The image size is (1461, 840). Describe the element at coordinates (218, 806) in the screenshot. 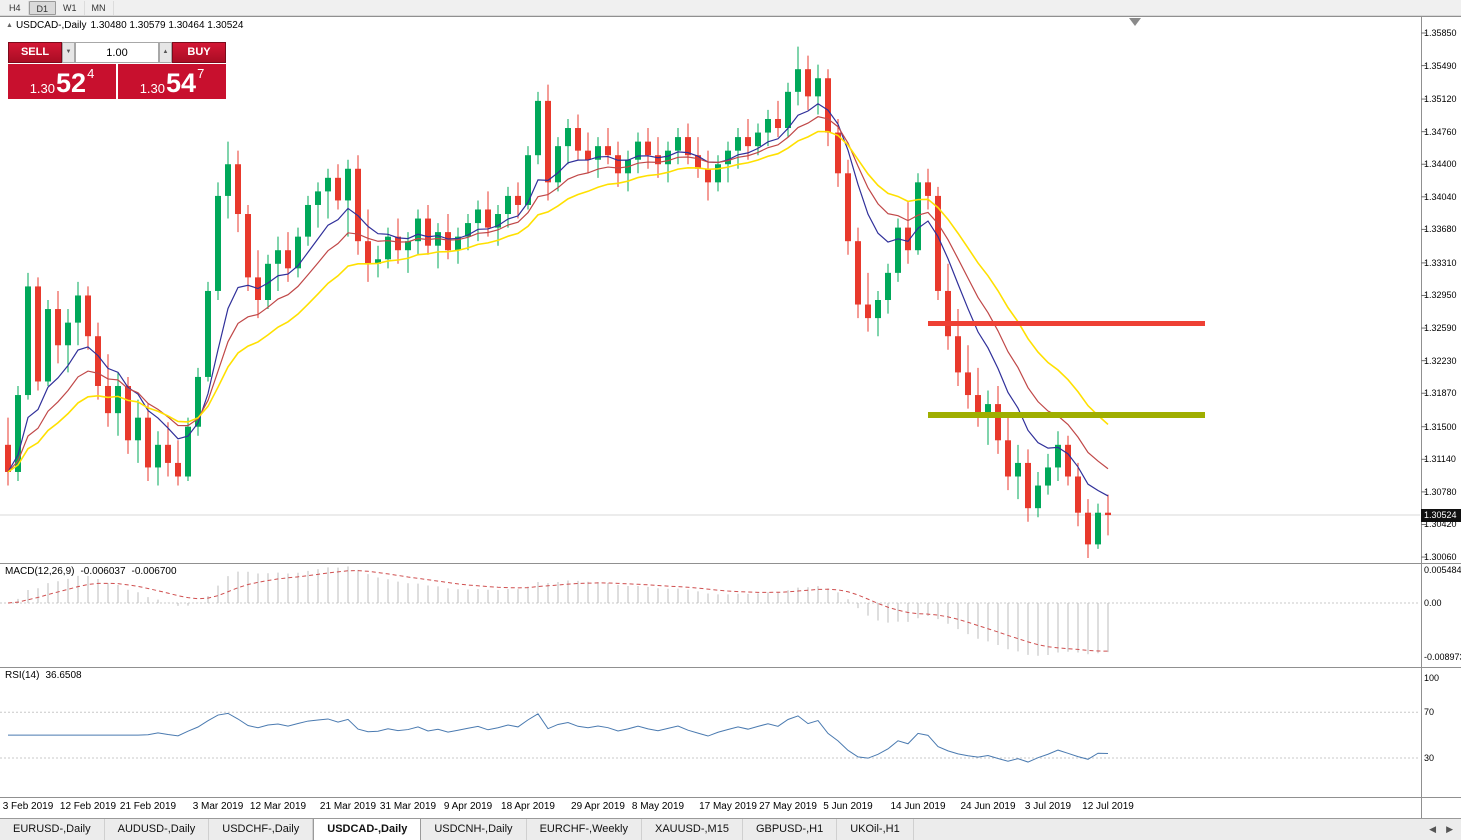

I see `date-axis-label: 3 Mar 2019` at that location.